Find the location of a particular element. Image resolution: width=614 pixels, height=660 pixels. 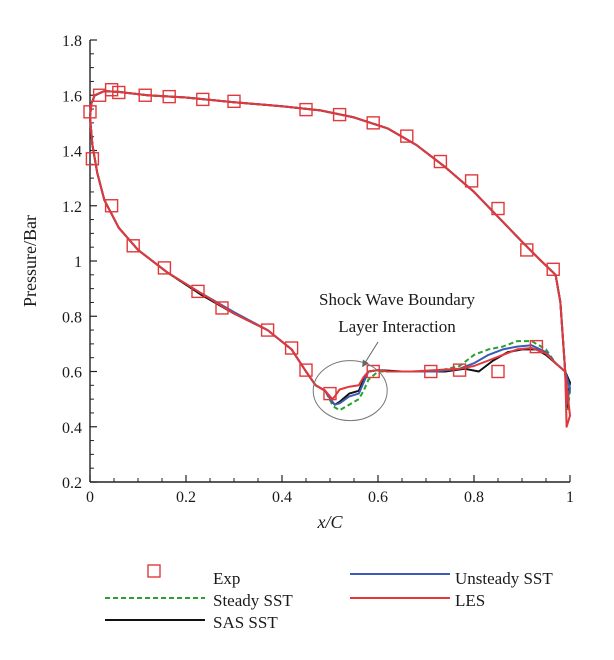

y-tick-label: 1.8 is located at coordinates (72, 41).